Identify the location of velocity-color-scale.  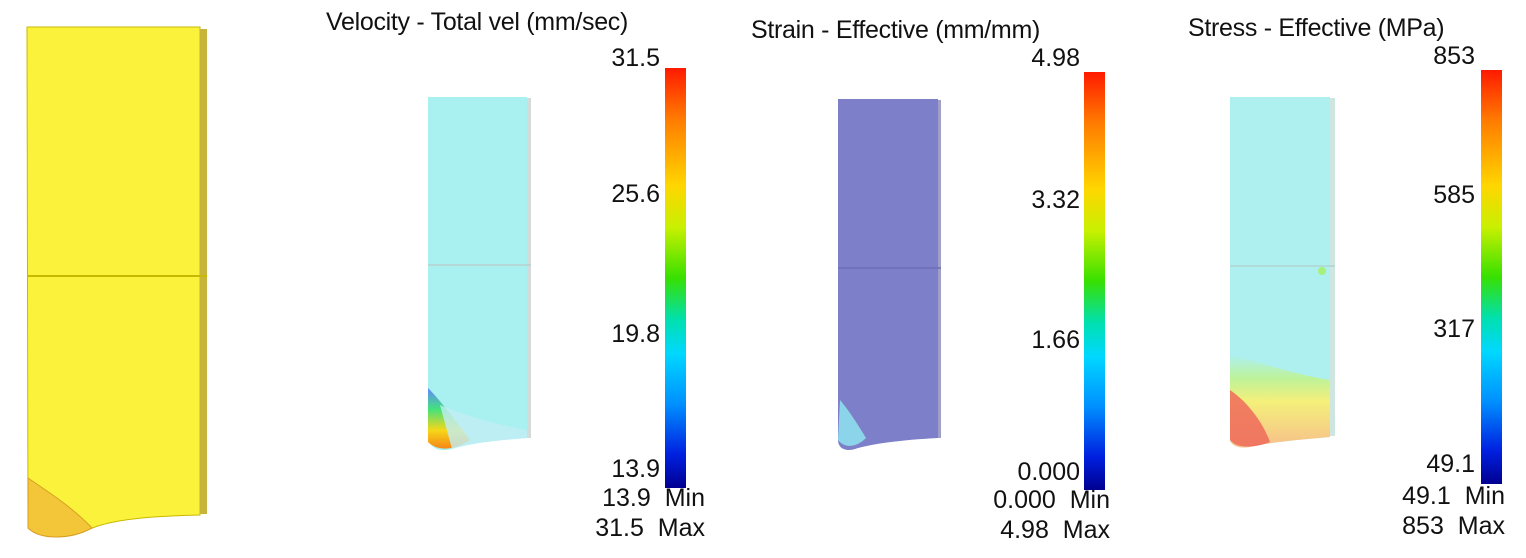
(675, 278).